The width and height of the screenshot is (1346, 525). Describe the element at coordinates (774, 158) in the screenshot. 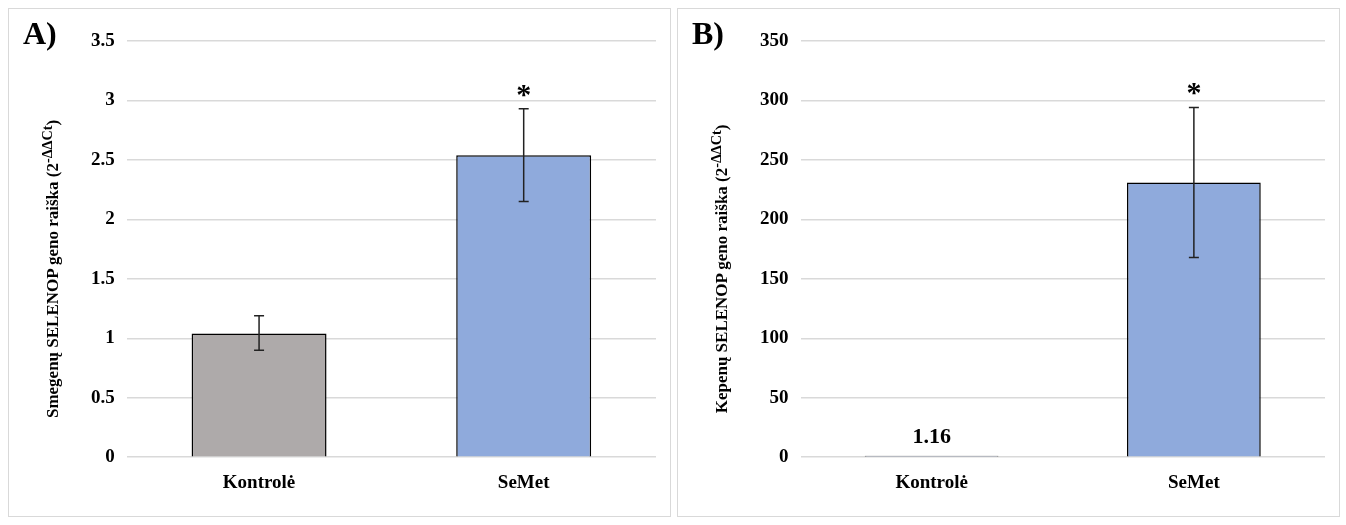

I see `y-tick-label: 250` at that location.